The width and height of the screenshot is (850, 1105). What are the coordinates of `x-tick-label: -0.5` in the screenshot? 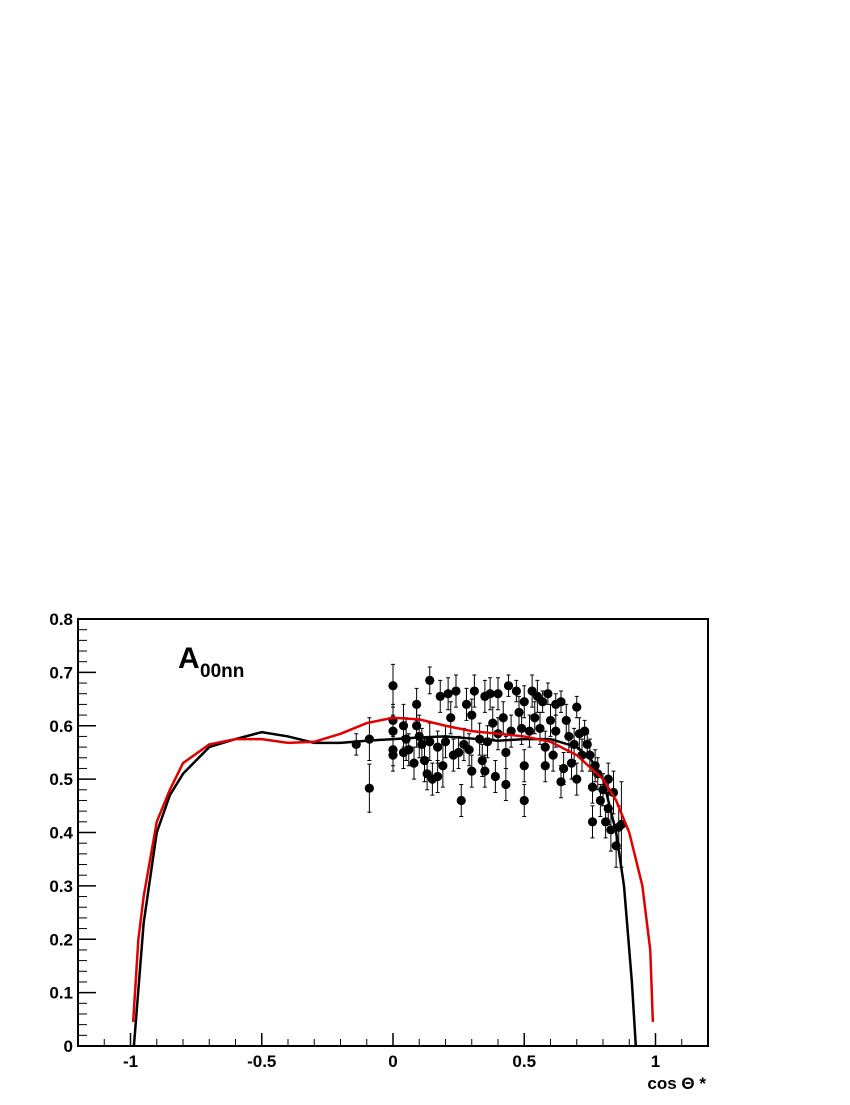 It's located at (261, 1061).